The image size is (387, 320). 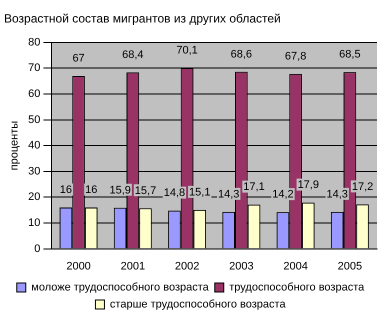 I want to click on x-tick-label: 2004, so click(x=295, y=266).